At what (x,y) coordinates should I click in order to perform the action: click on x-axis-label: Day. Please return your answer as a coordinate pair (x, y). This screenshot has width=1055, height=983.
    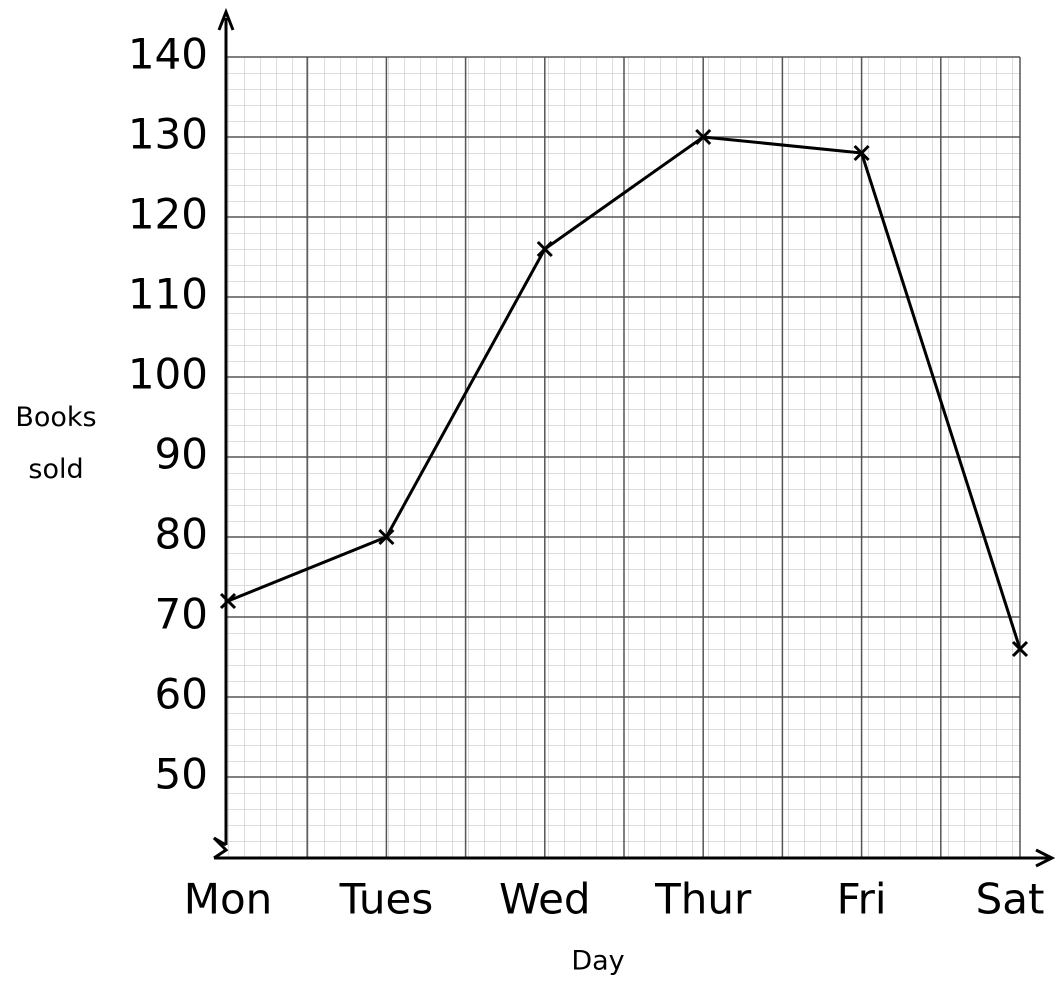
    Looking at the image, I should click on (597, 961).